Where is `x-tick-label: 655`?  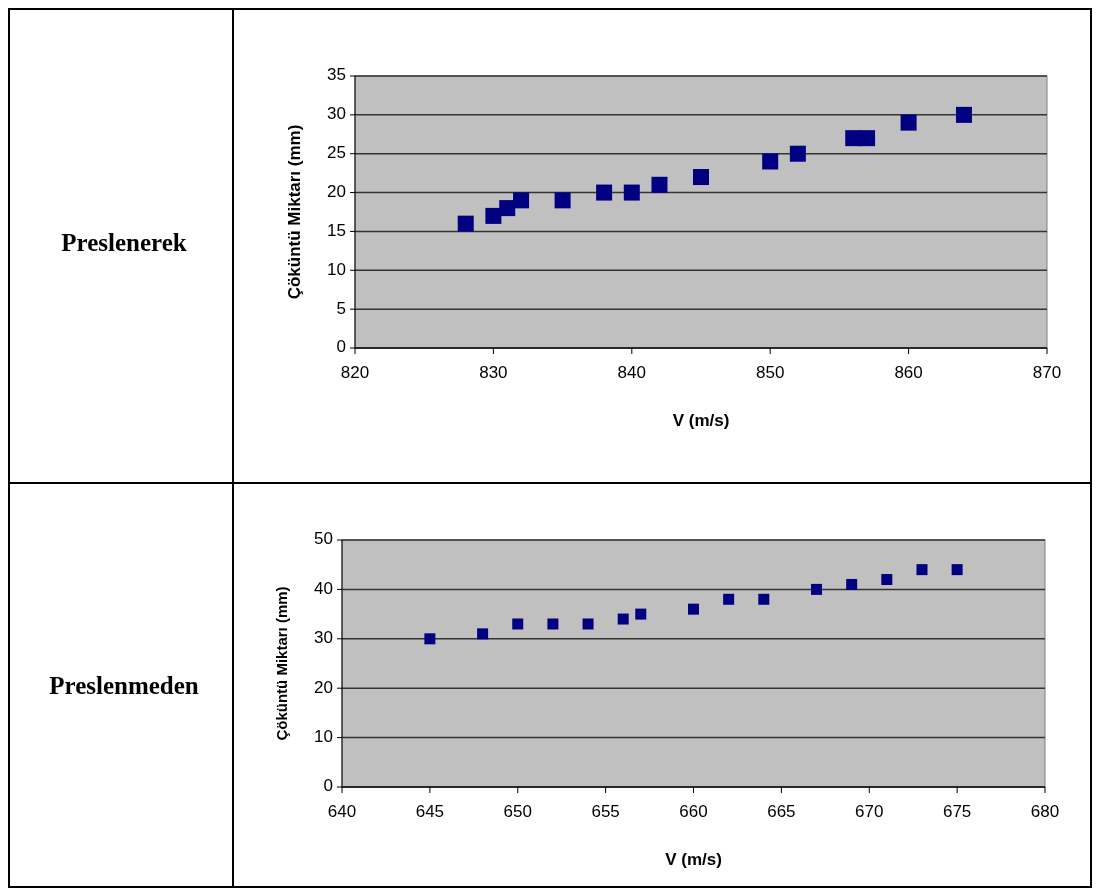 x-tick-label: 655 is located at coordinates (605, 811).